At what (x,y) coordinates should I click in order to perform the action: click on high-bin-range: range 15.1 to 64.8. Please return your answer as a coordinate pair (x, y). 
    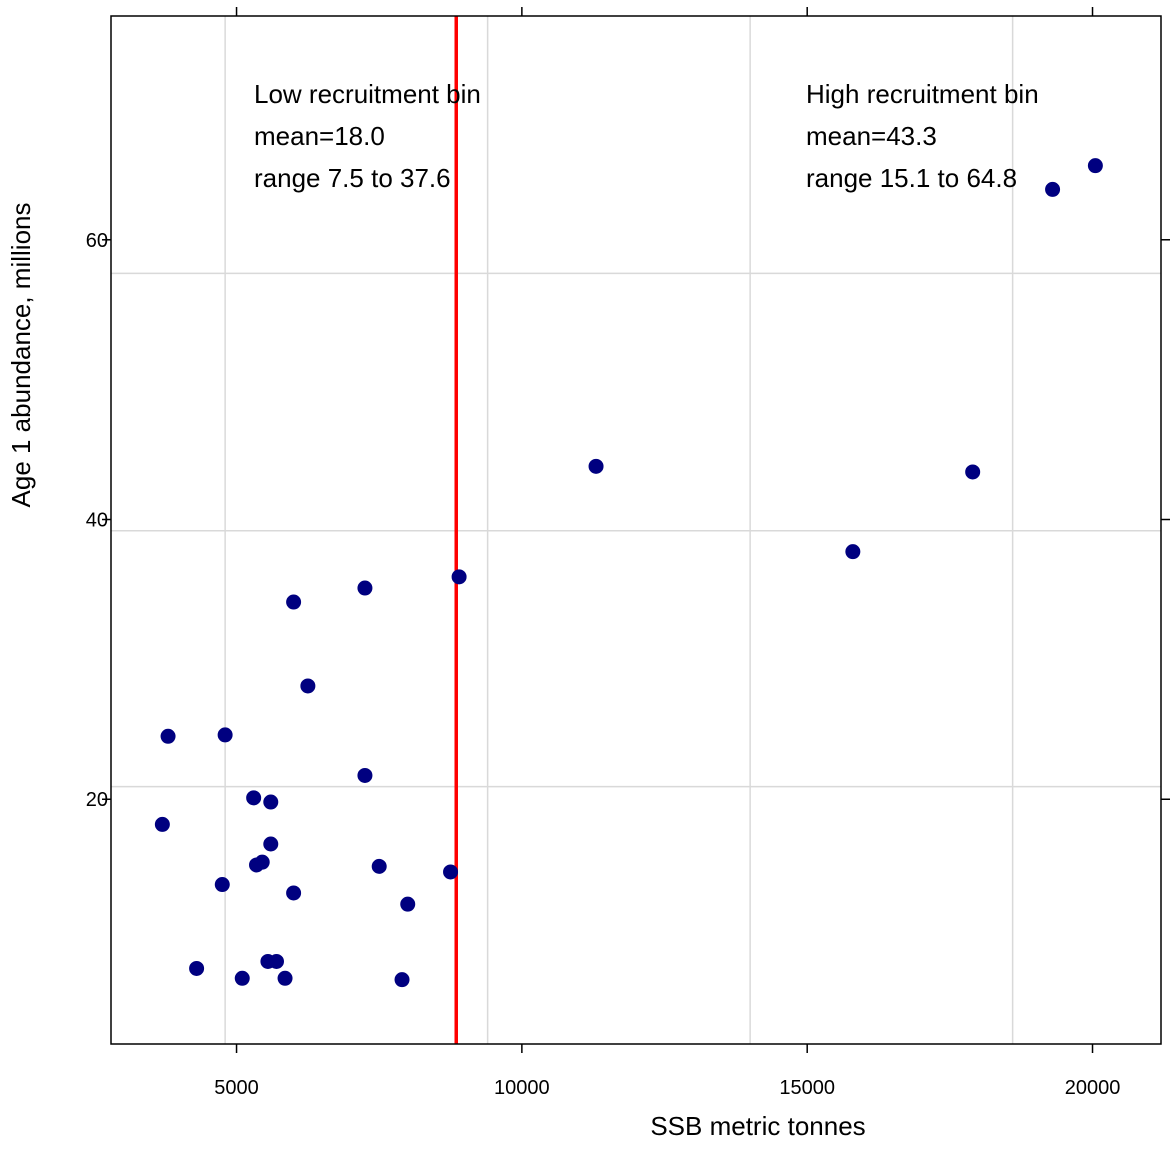
    Looking at the image, I should click on (911, 178).